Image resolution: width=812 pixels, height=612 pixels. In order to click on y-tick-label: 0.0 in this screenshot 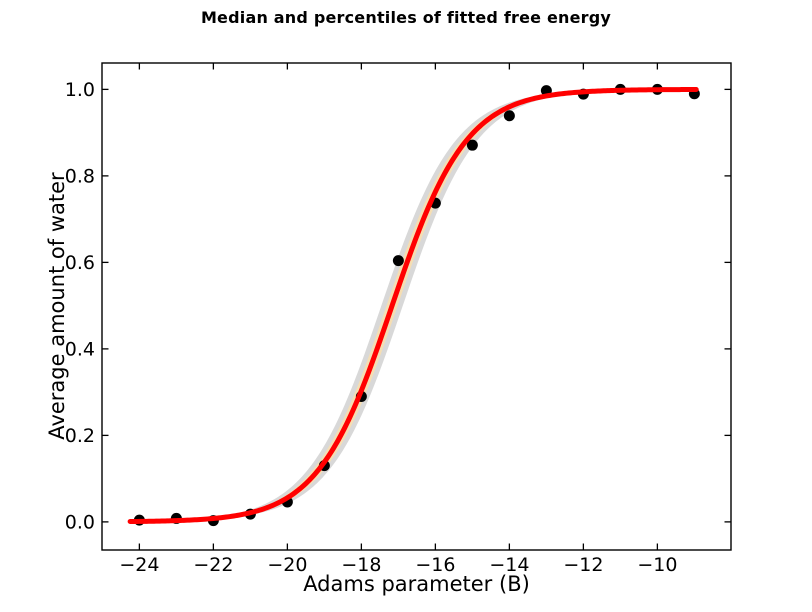, I will do `click(80, 522)`.